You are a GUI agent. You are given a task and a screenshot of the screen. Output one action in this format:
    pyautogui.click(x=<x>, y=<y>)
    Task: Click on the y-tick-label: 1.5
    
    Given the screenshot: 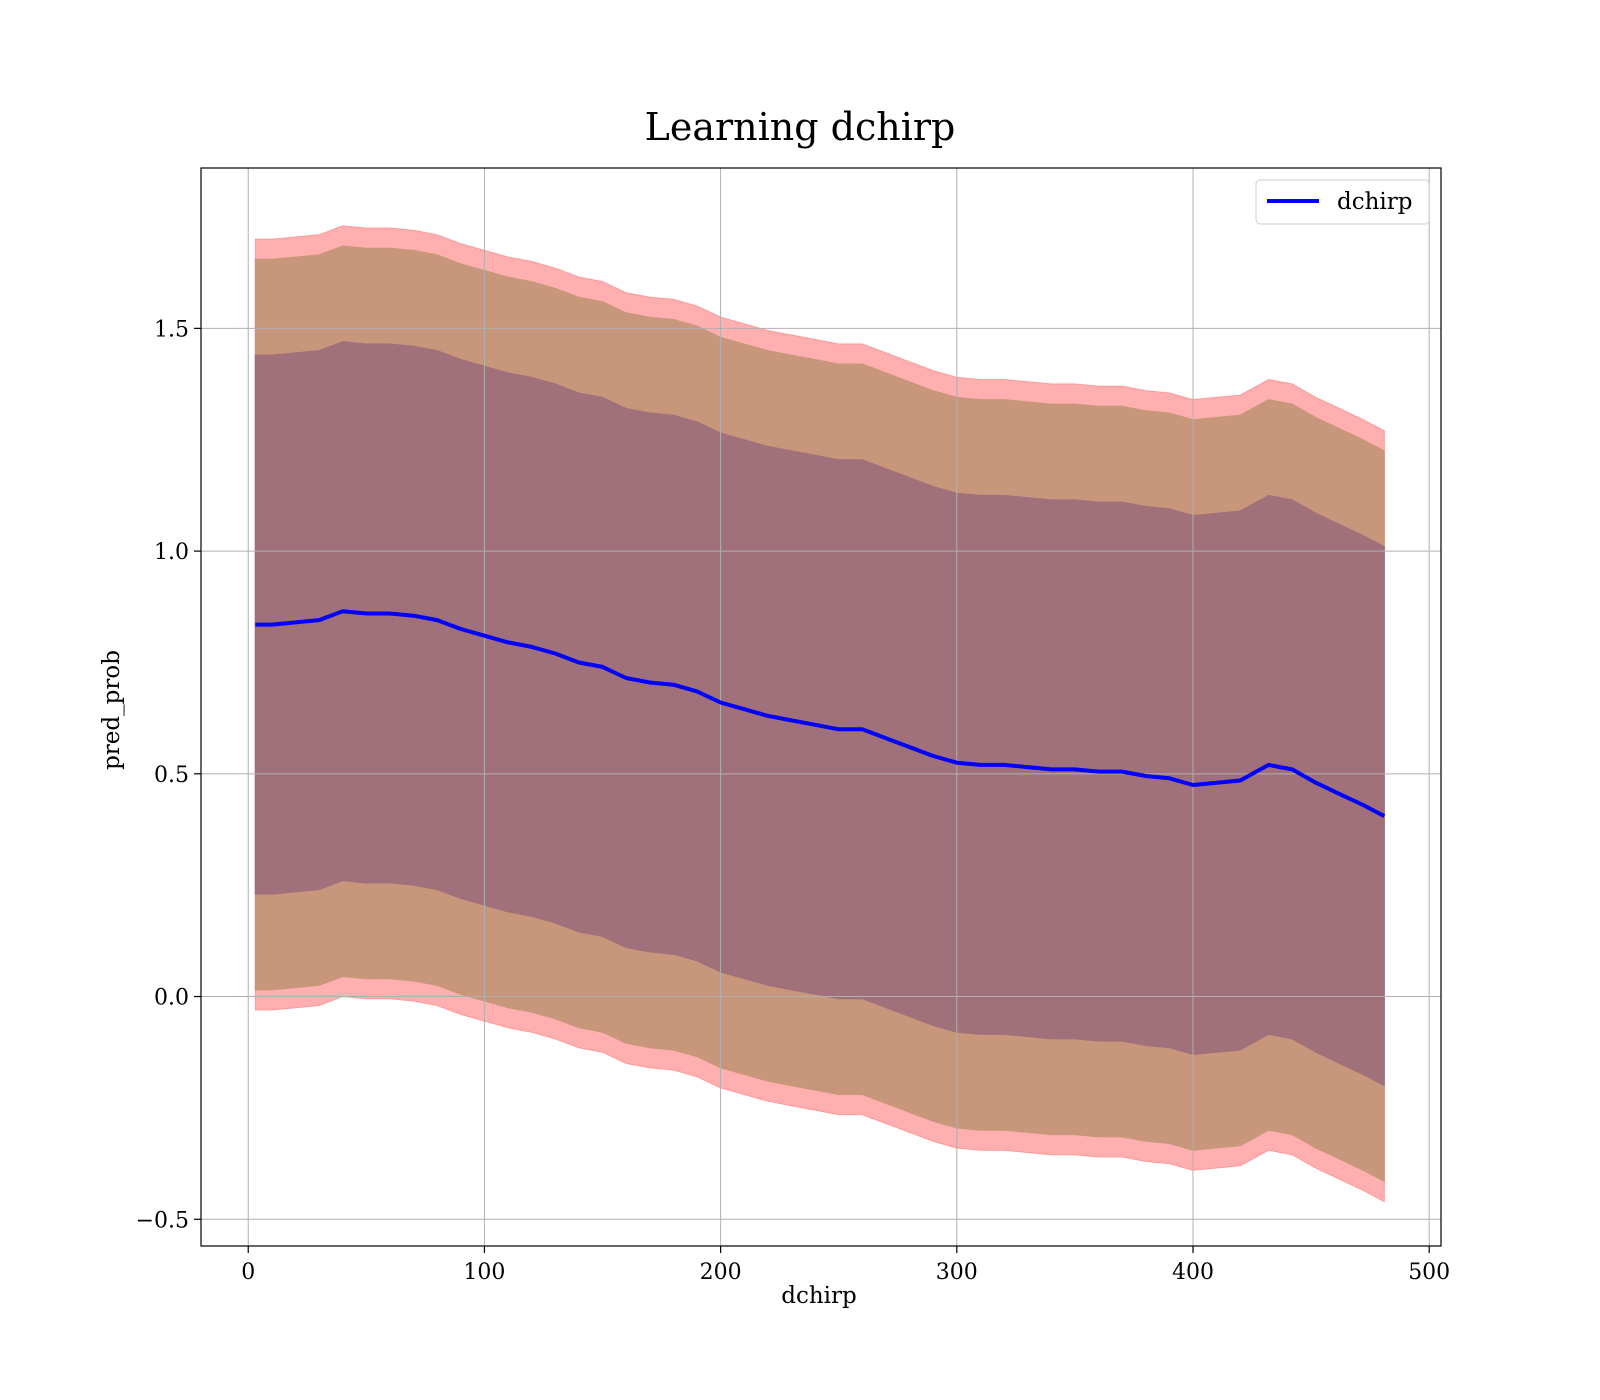 What is the action you would take?
    pyautogui.click(x=171, y=329)
    